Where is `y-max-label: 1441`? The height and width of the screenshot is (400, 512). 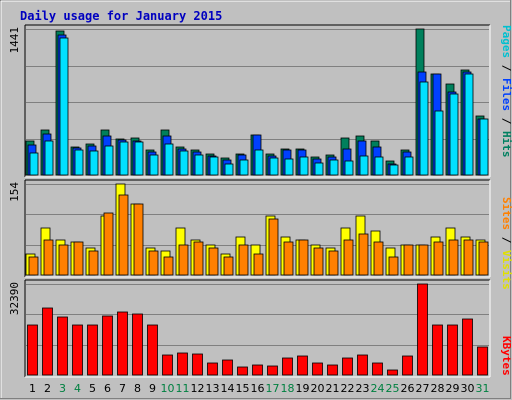 y-max-label: 1441 is located at coordinates (14, 40).